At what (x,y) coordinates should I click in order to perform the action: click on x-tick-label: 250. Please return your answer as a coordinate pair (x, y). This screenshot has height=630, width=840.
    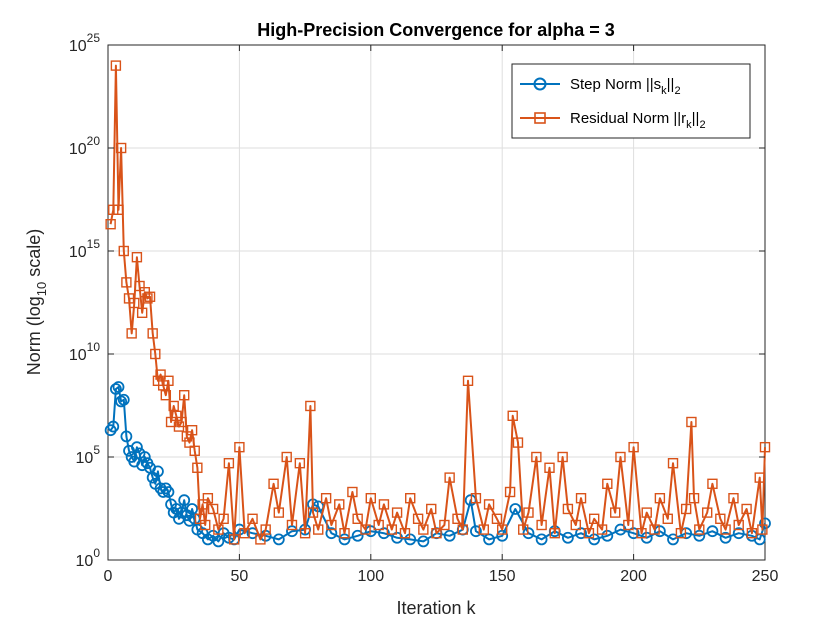
    Looking at the image, I should click on (765, 576).